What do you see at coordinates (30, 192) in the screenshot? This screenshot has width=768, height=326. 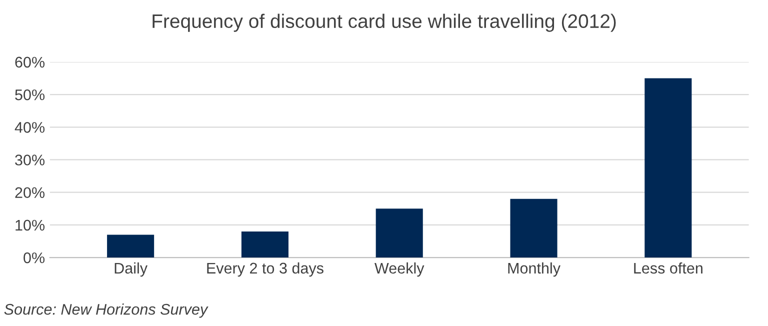 I see `y-tick-label: 20%` at bounding box center [30, 192].